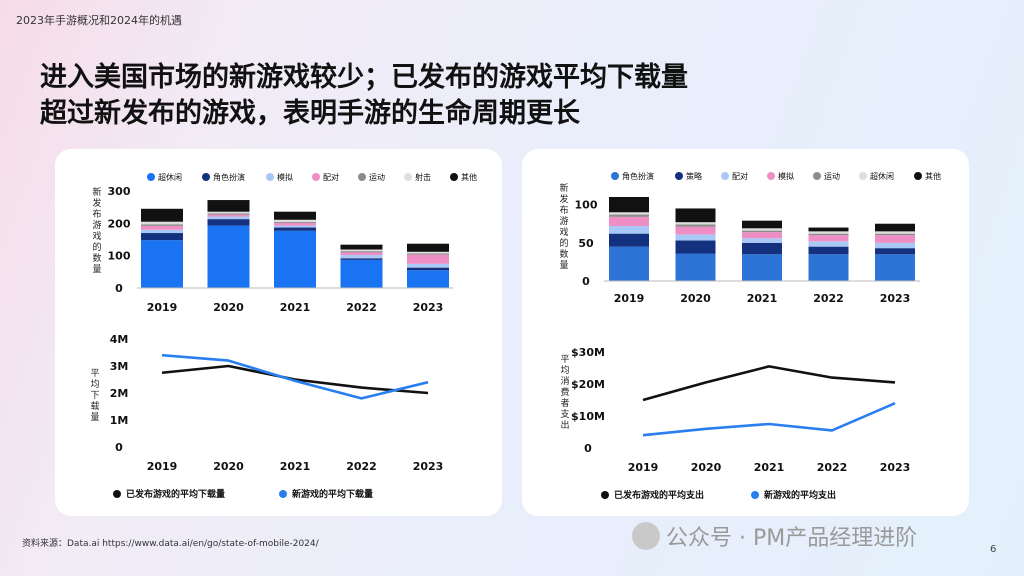  Describe the element at coordinates (588, 416) in the screenshot. I see `y-tick-label: $10M` at that location.